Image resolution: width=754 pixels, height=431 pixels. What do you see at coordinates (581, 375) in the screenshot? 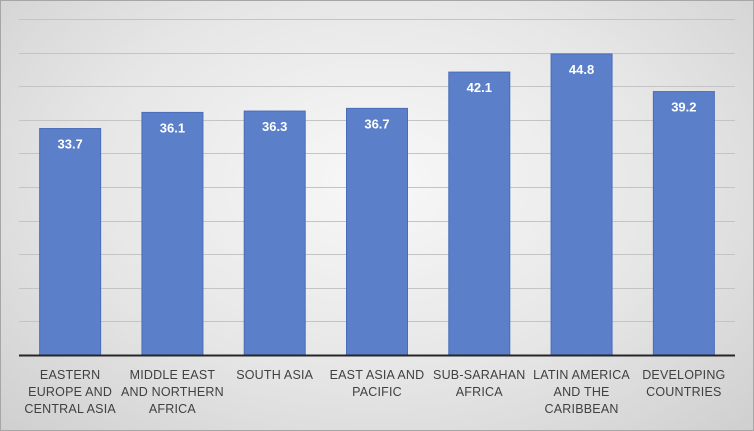
I see `category-label-line: LATIN AMERICA` at bounding box center [581, 375].